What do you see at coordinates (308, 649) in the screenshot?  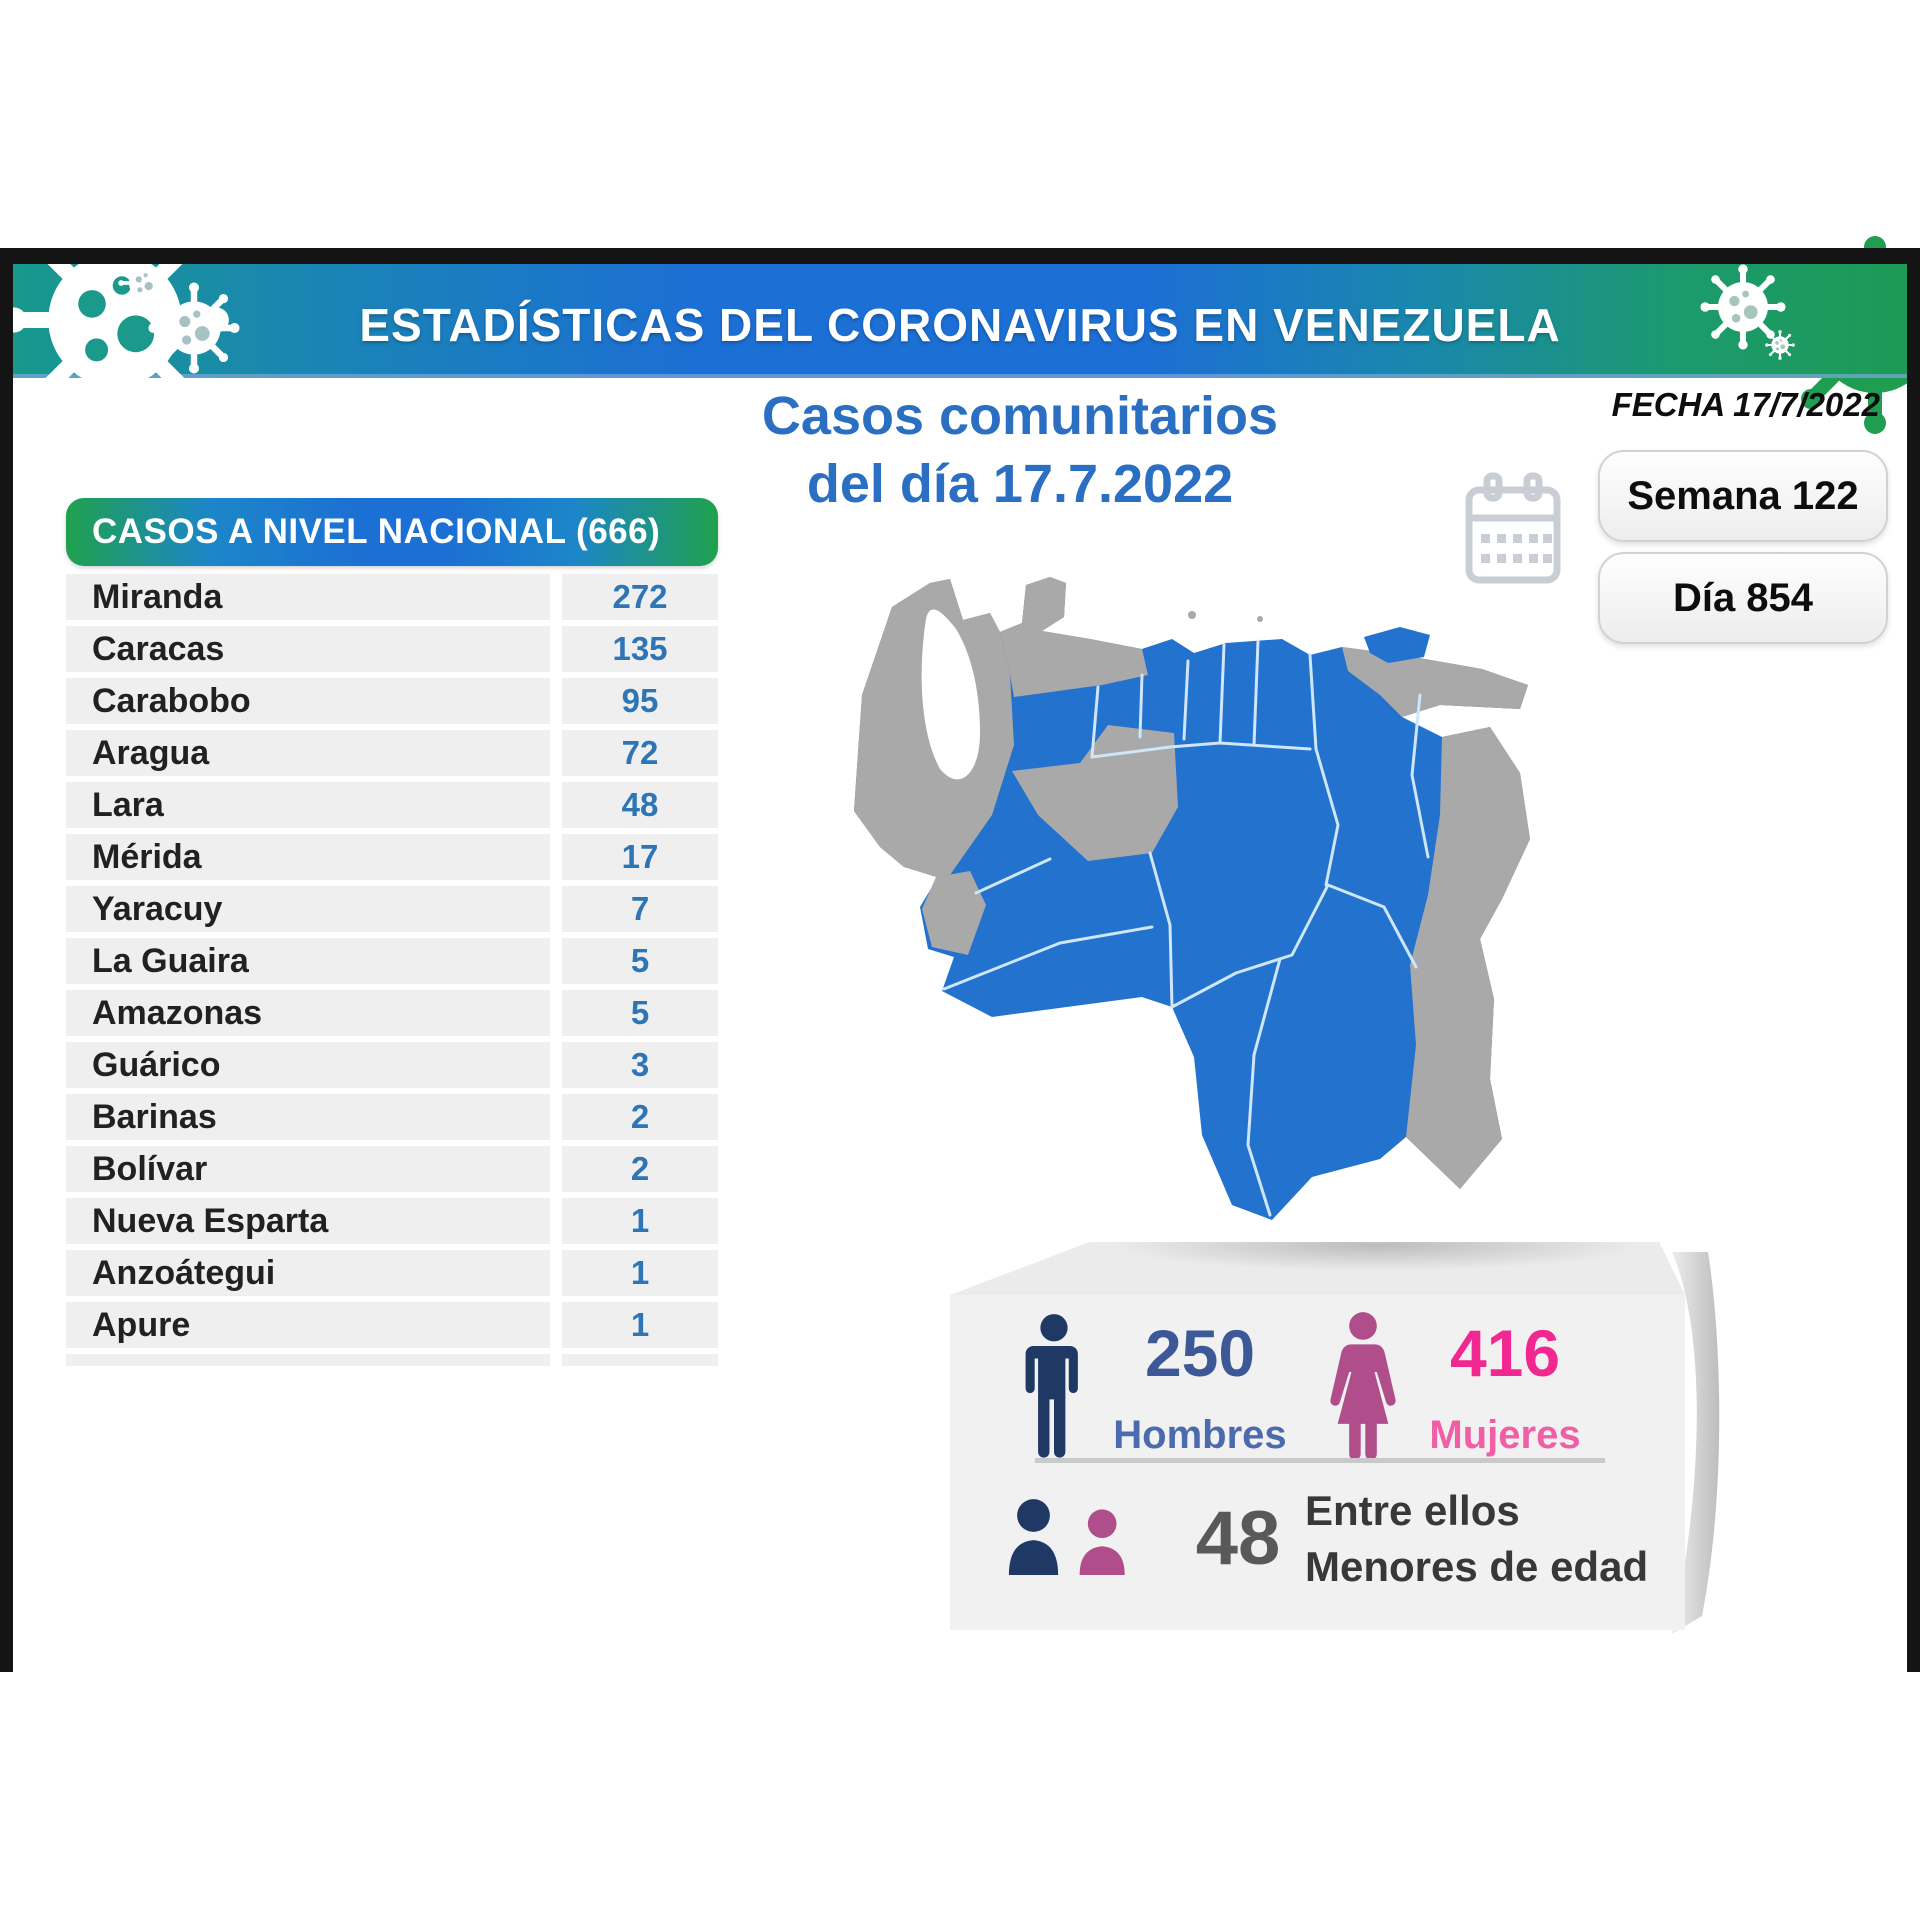 I see `state-name-cell: Caracas` at bounding box center [308, 649].